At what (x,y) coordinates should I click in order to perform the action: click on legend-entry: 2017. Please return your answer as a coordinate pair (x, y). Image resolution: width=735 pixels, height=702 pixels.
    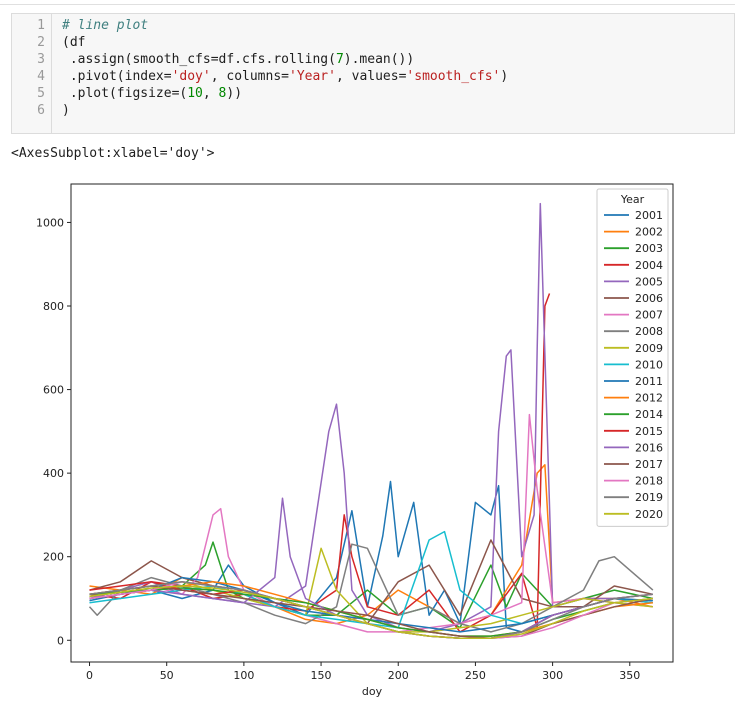
    Looking at the image, I should click on (649, 464).